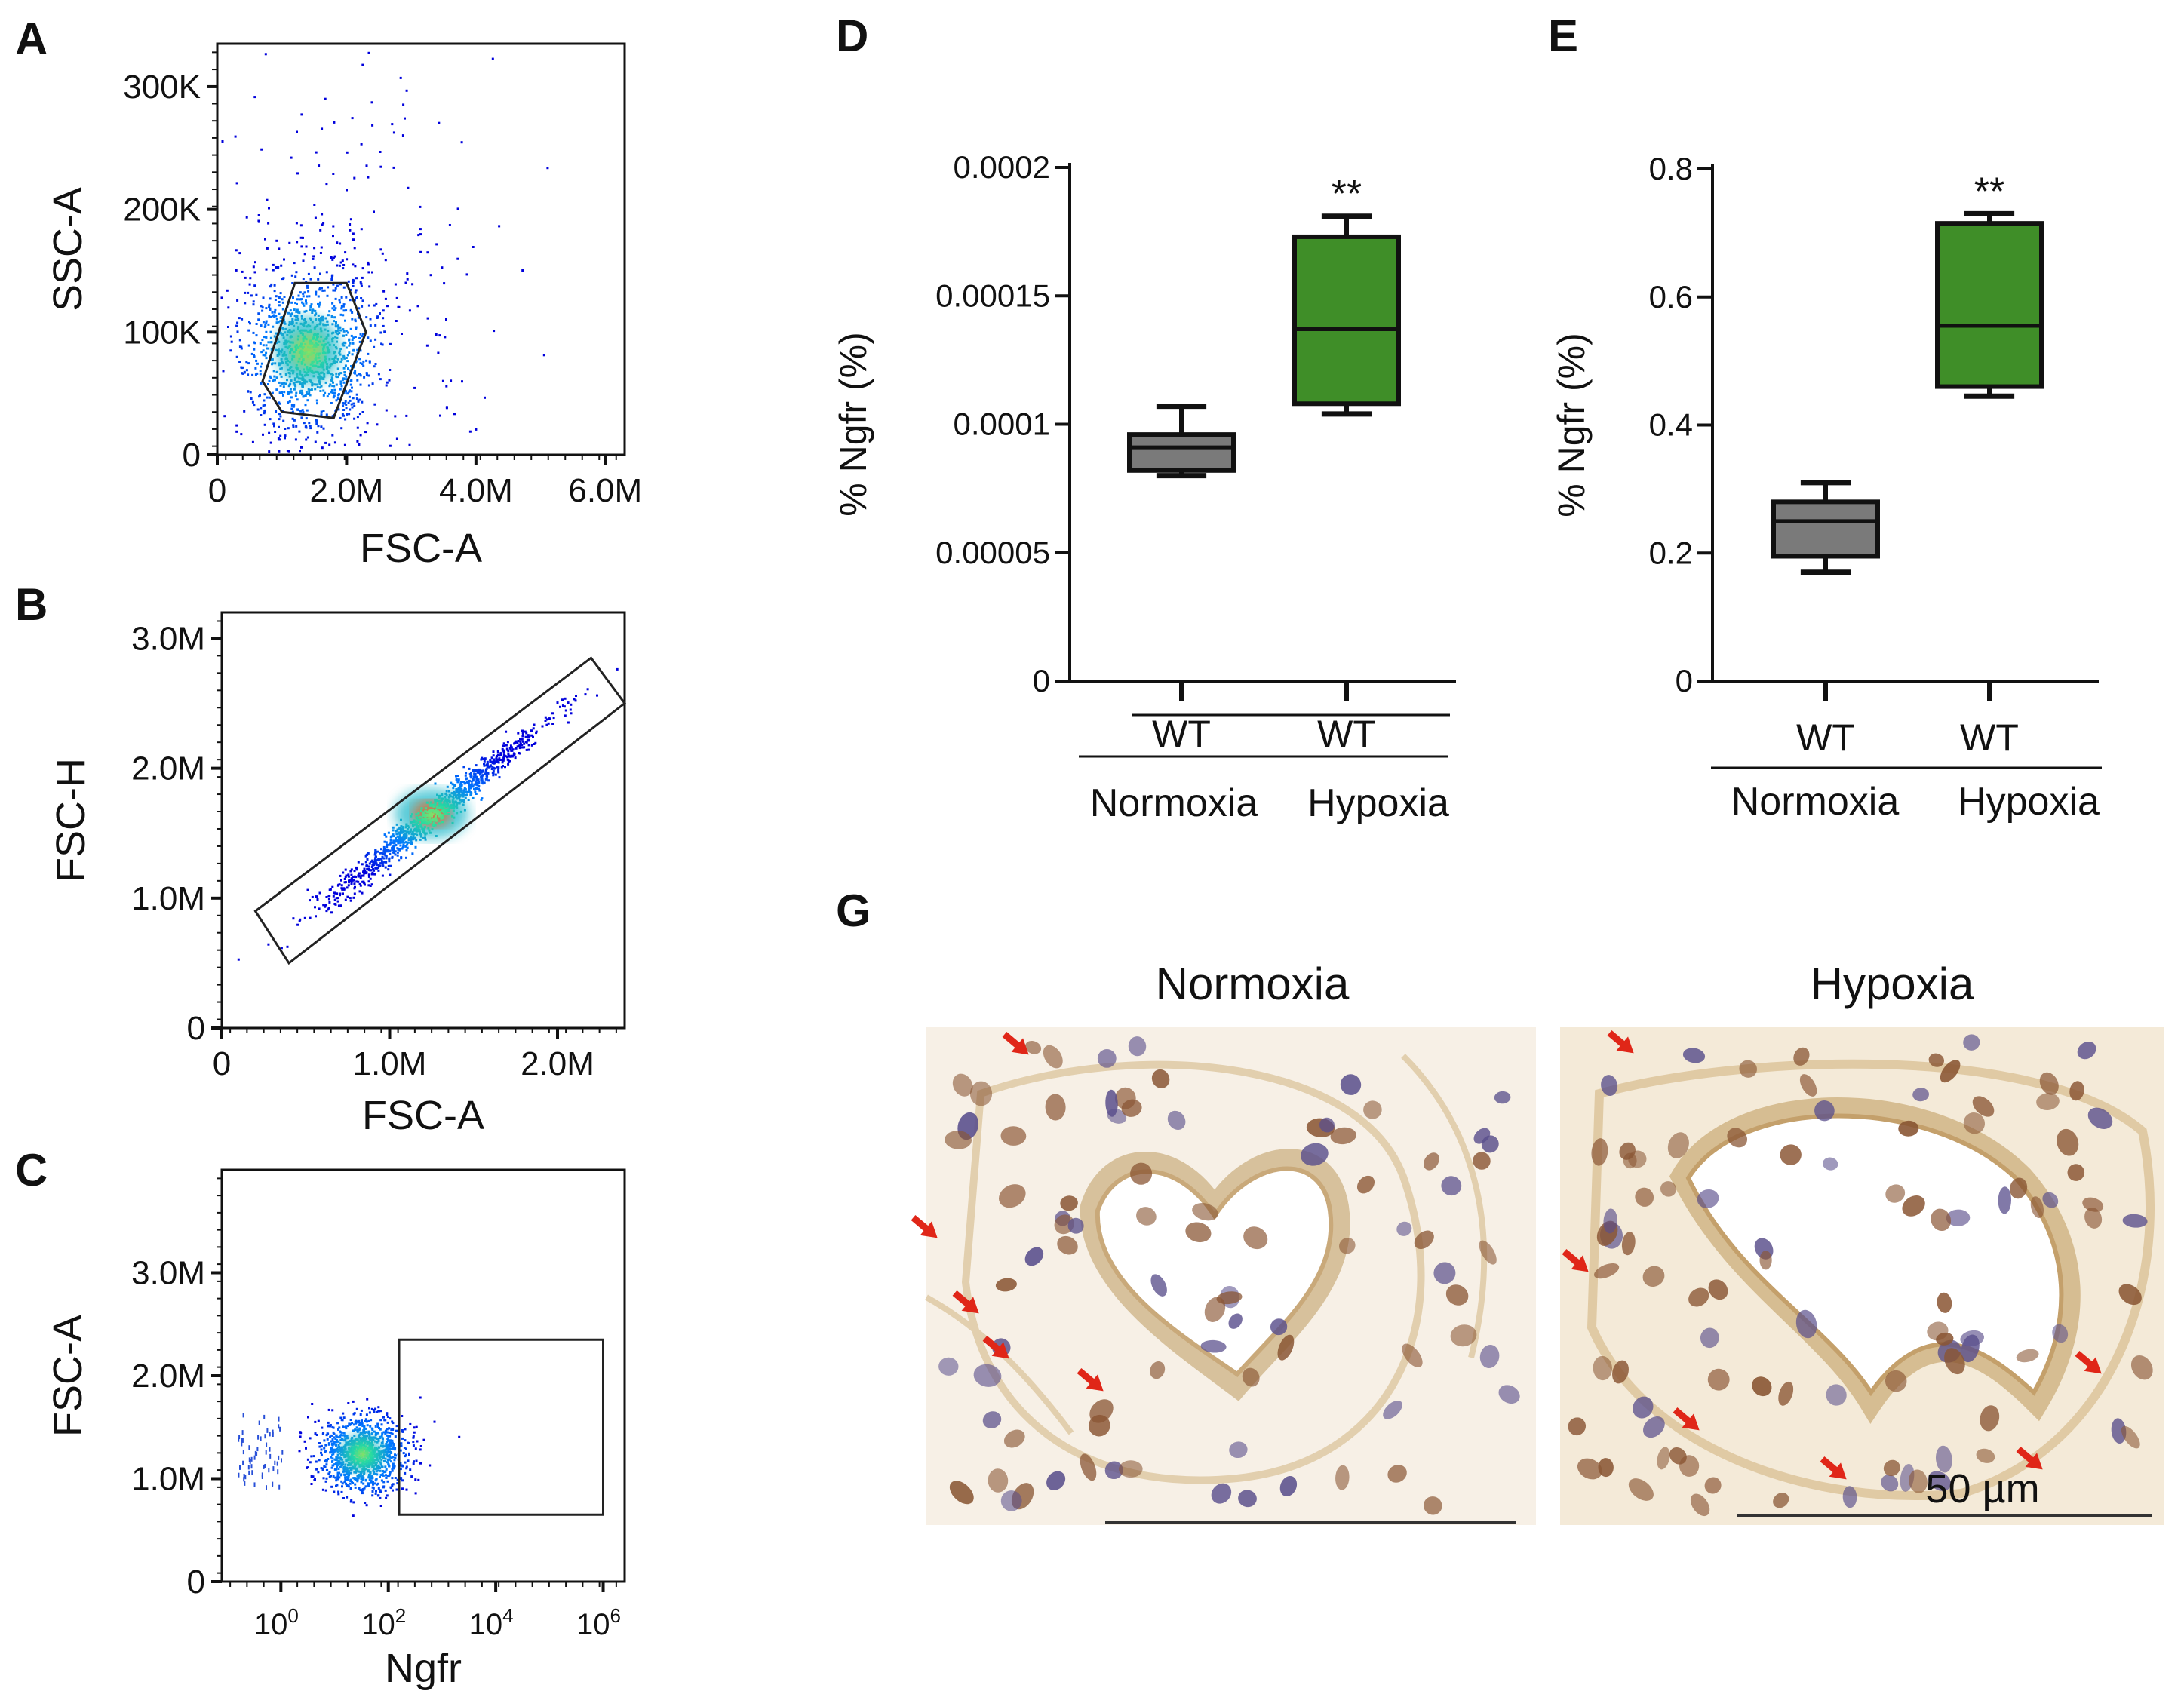 Image resolution: width=2184 pixels, height=1697 pixels. Describe the element at coordinates (32, 39) in the screenshot. I see `panel-letter-a: A` at that location.